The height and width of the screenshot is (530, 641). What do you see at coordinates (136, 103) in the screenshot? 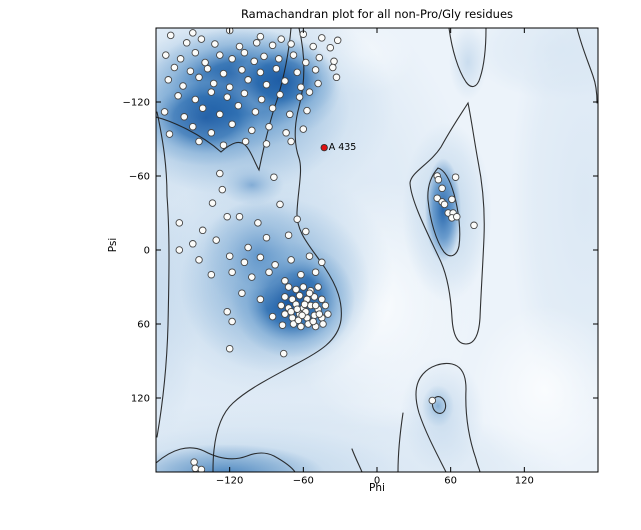
I see `y-tick-label: −120` at bounding box center [136, 103].